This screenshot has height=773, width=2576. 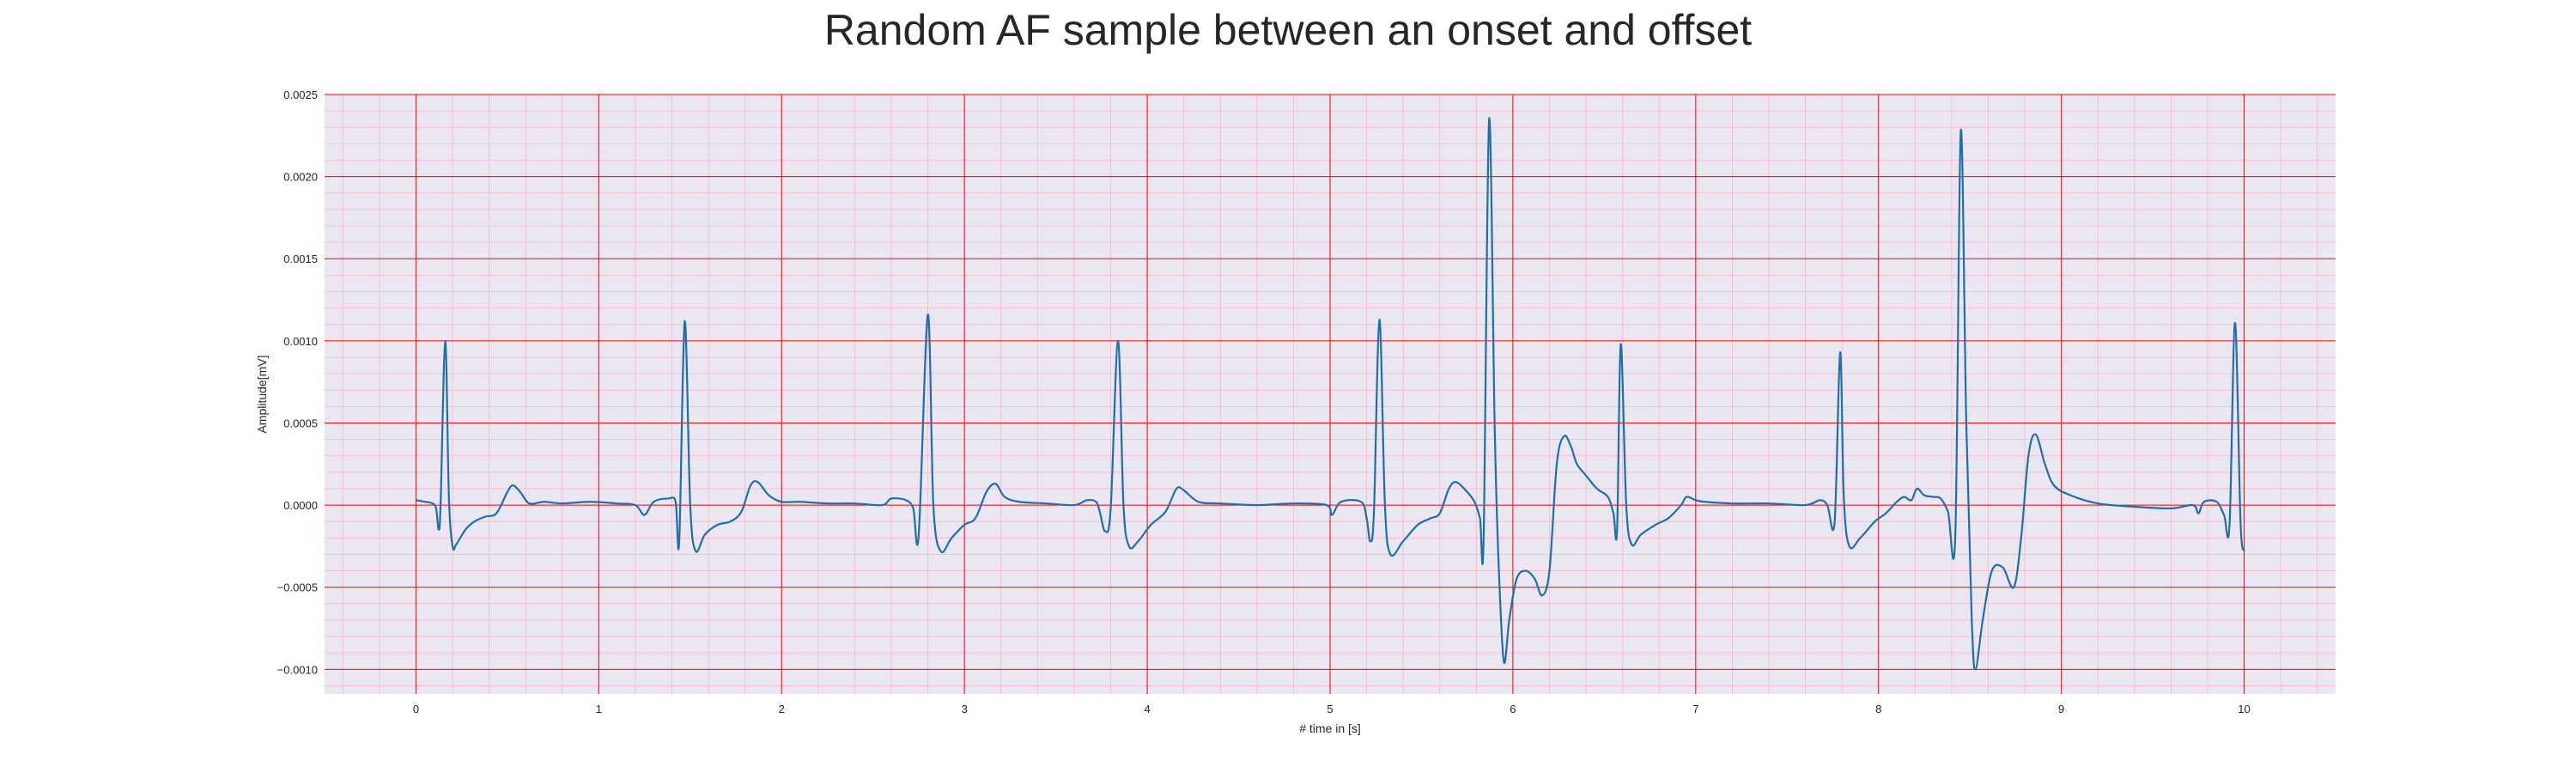 I want to click on x-tick-labels: 0 1 2 3 4 5 6 7 8 9 10, so click(x=1332, y=709).